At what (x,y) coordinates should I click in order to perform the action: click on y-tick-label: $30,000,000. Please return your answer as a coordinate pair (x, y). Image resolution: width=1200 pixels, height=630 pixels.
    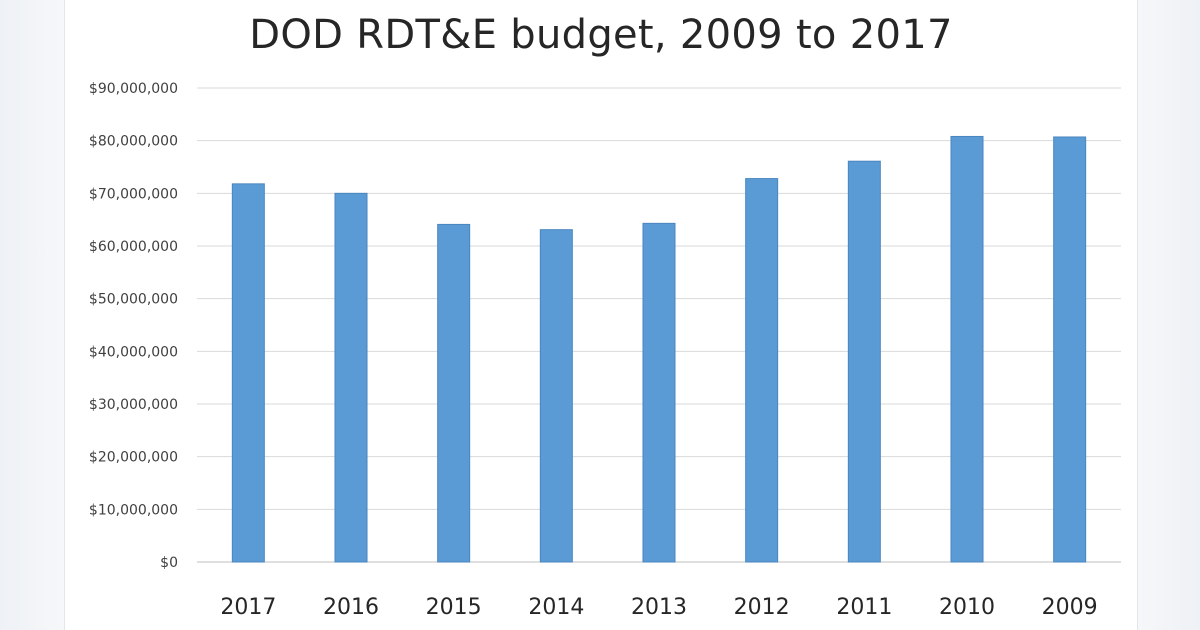
    Looking at the image, I should click on (133, 405).